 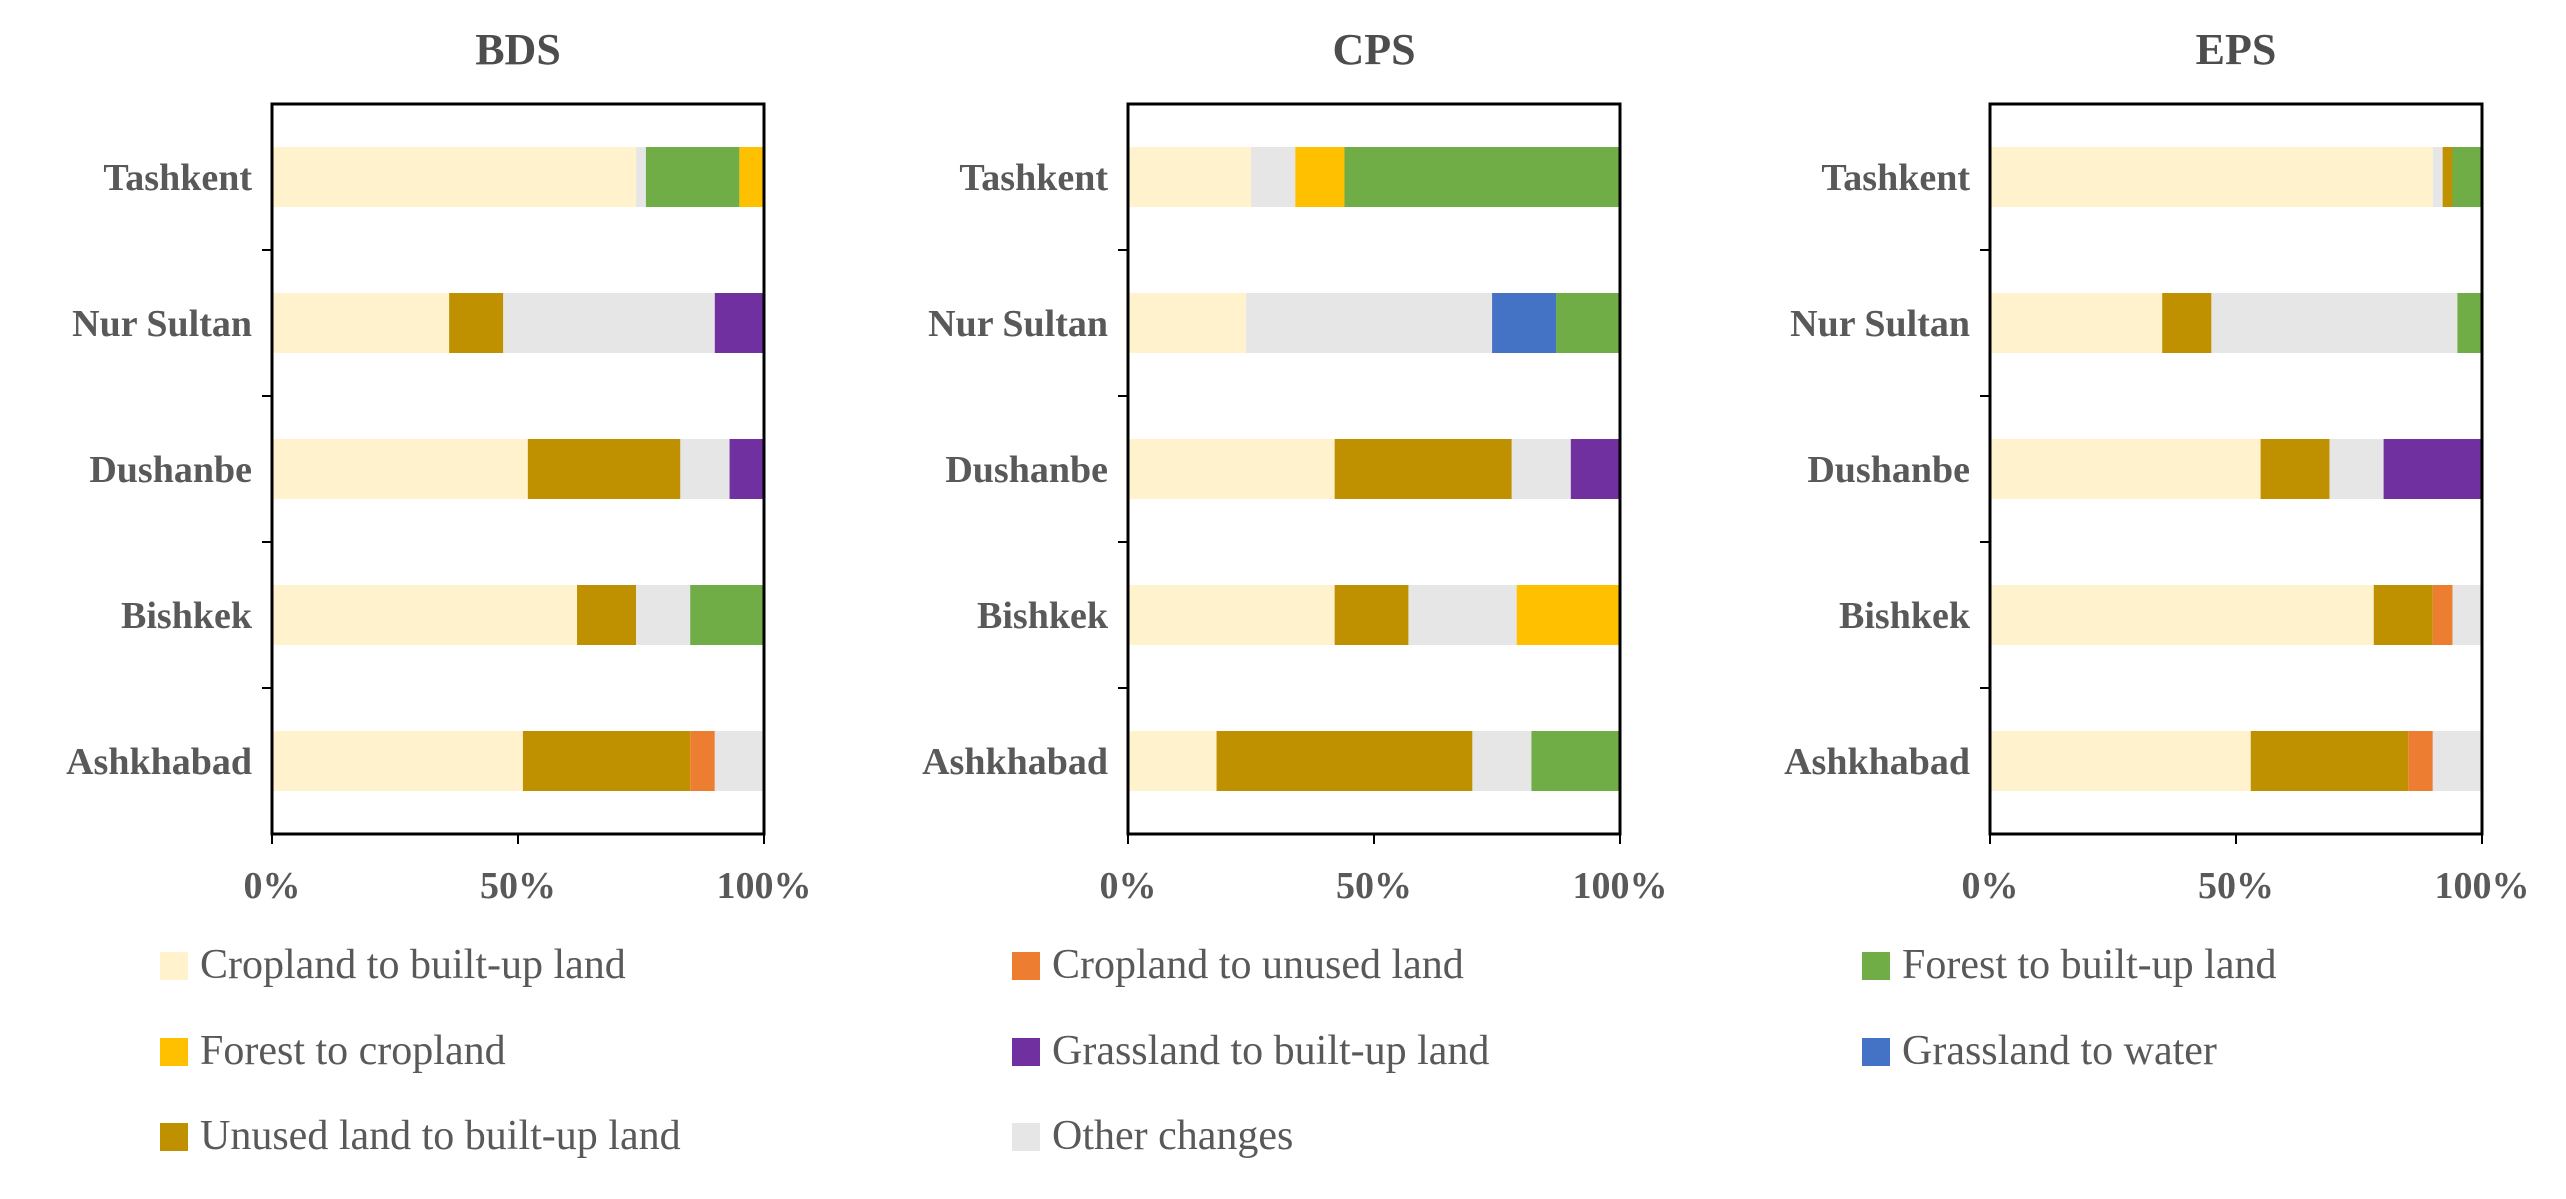 I want to click on legend-label: Grassland to water, so click(x=2059, y=1051).